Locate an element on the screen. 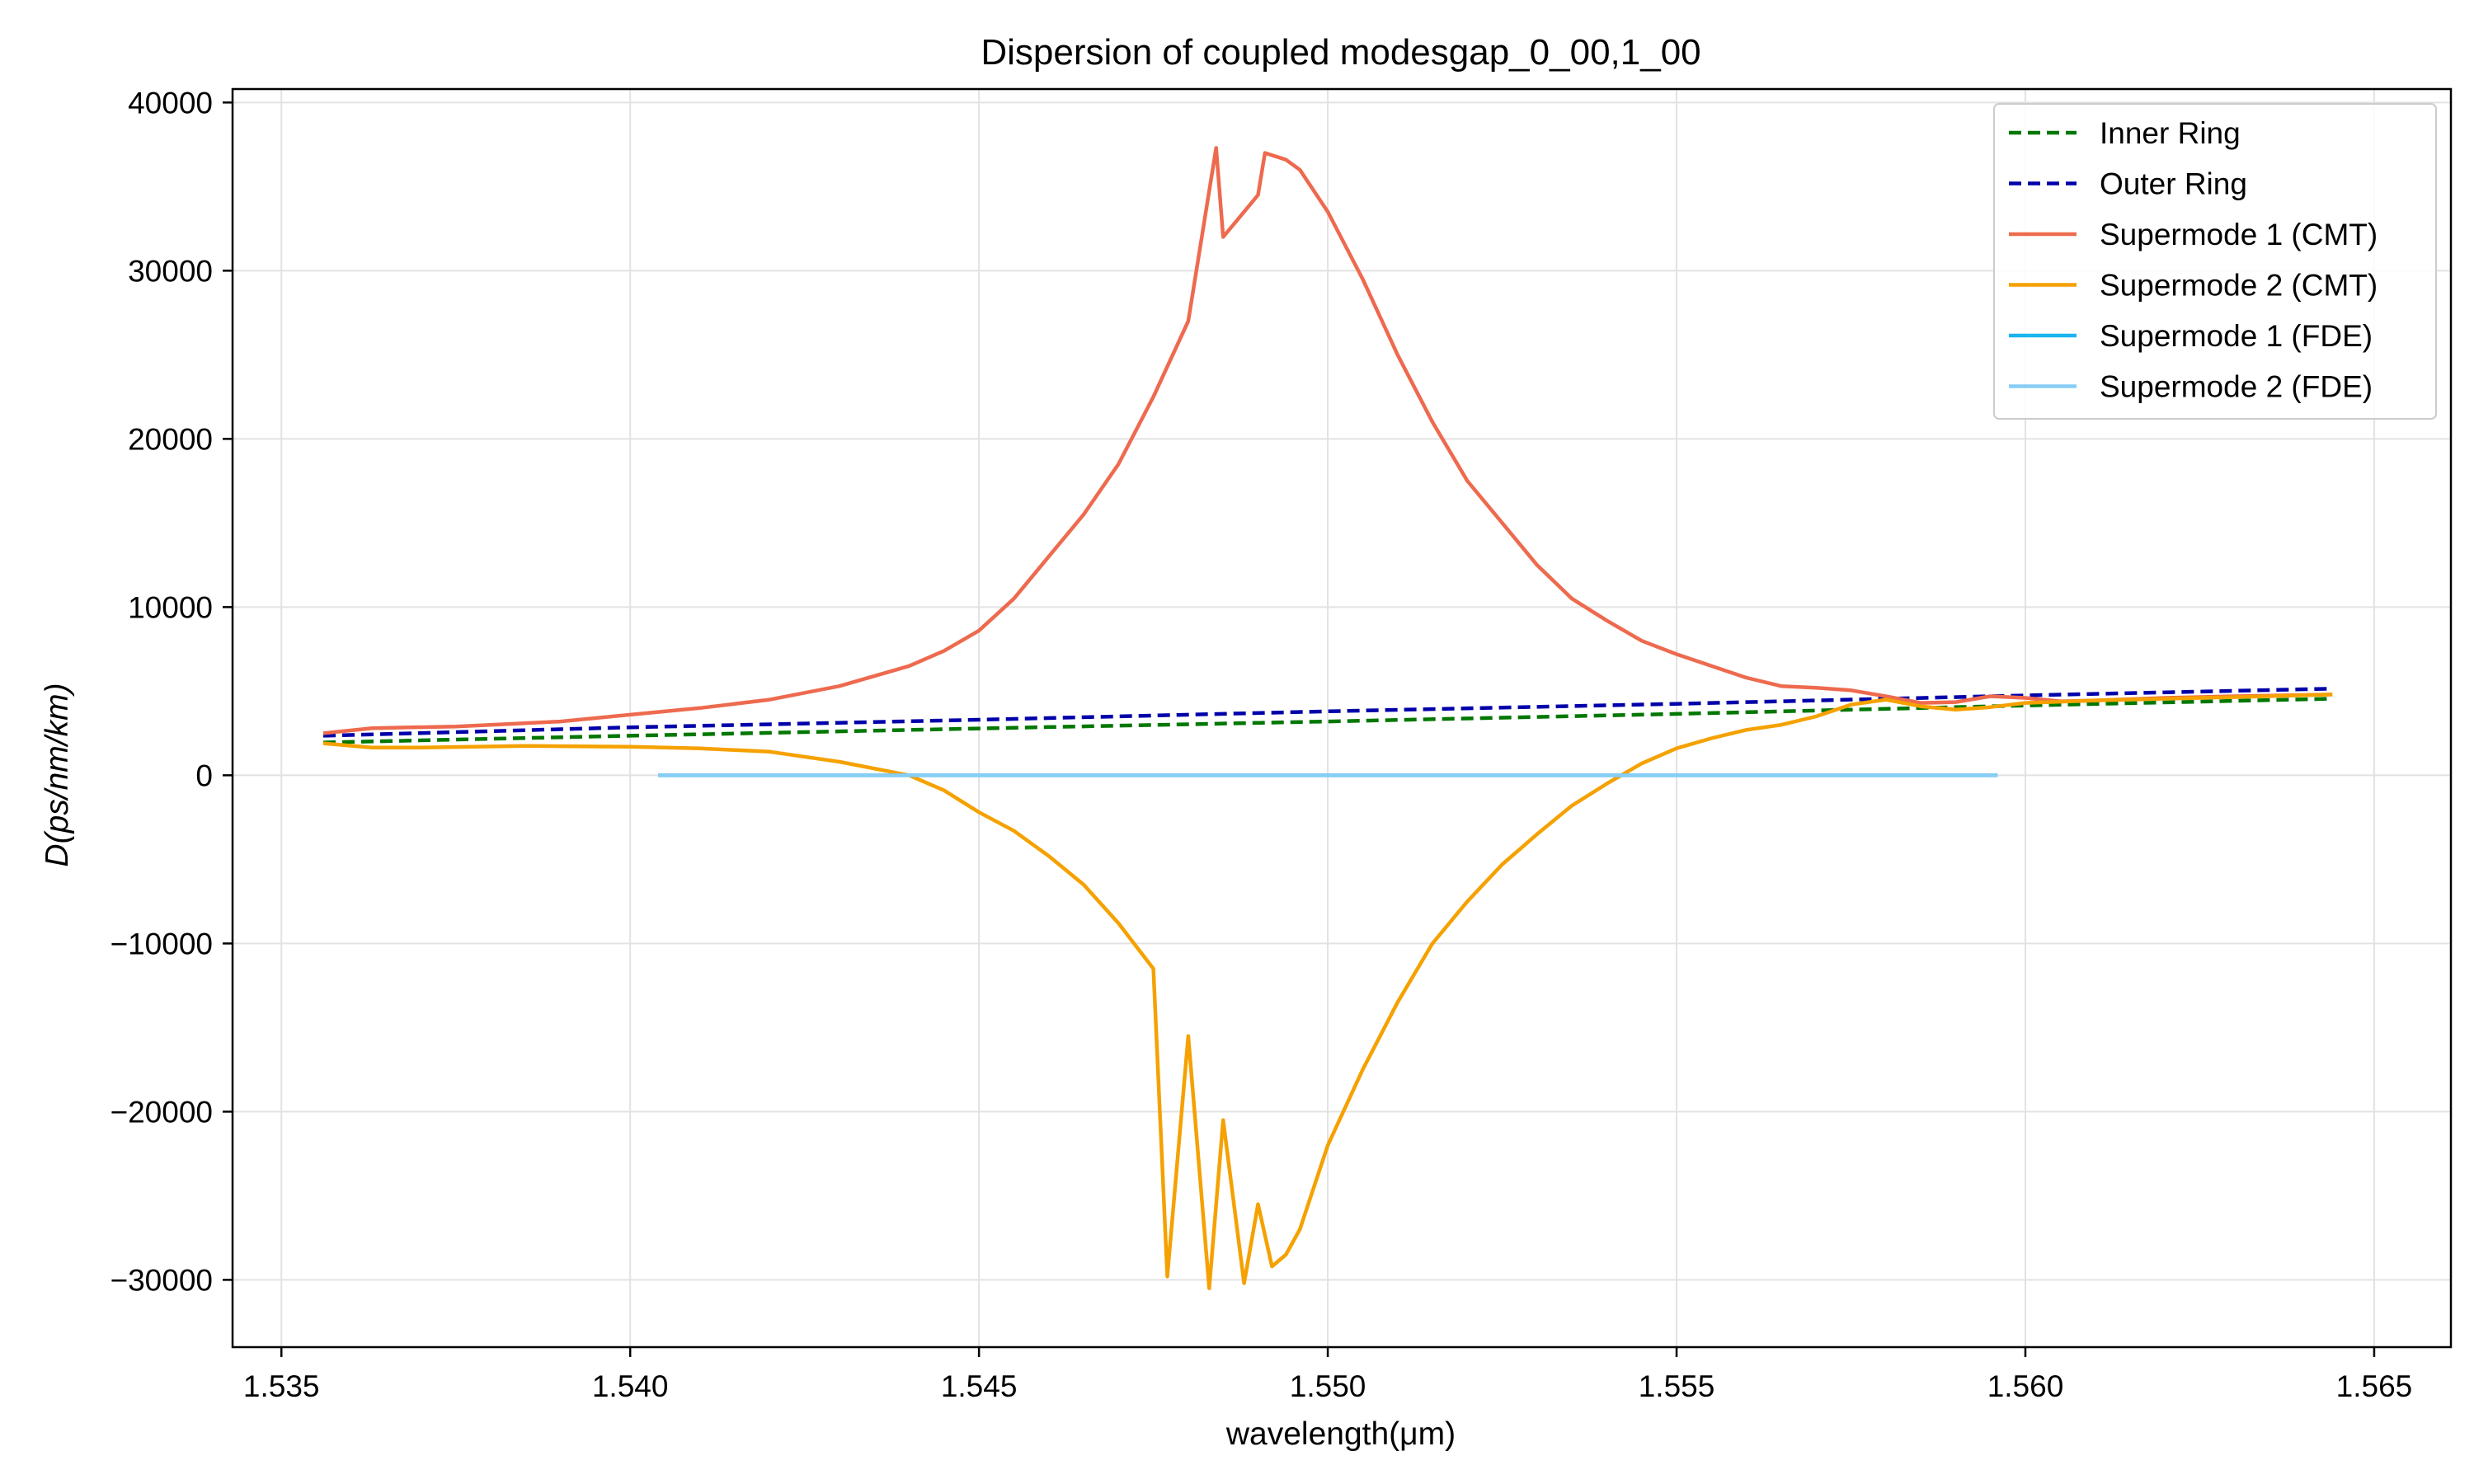 Image resolution: width=2474 pixels, height=1484 pixels. x-tick-label: 1.545 is located at coordinates (979, 1386).